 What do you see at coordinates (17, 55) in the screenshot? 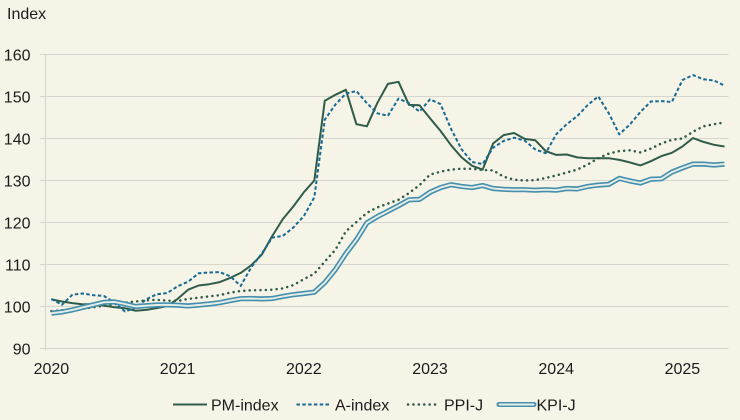
I see `svg-text: 160` at bounding box center [17, 55].